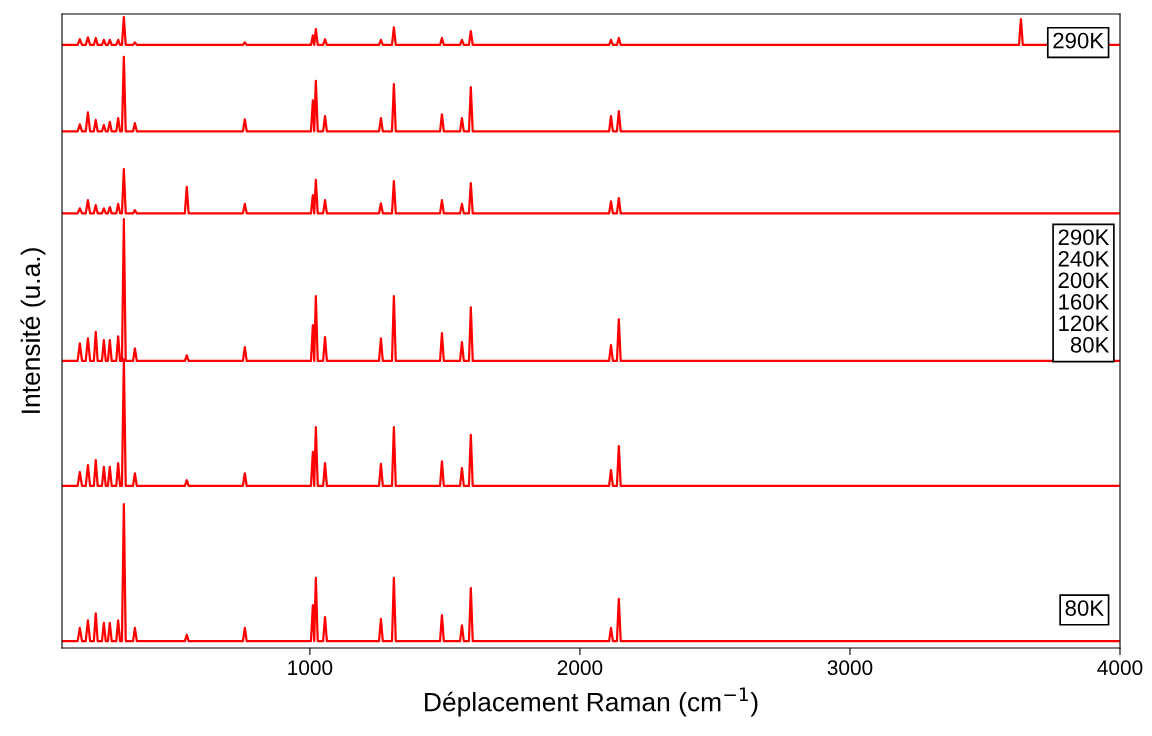 Image resolution: width=1152 pixels, height=736 pixels. I want to click on annotation: 290K 240K 200K 160K 120K 80K, so click(1084, 291).